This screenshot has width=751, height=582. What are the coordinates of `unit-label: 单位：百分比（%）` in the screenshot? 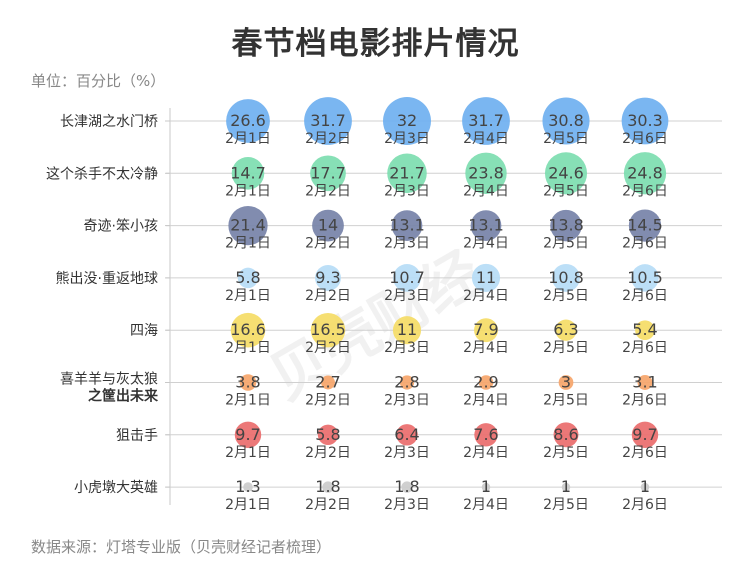 It's located at (98, 81).